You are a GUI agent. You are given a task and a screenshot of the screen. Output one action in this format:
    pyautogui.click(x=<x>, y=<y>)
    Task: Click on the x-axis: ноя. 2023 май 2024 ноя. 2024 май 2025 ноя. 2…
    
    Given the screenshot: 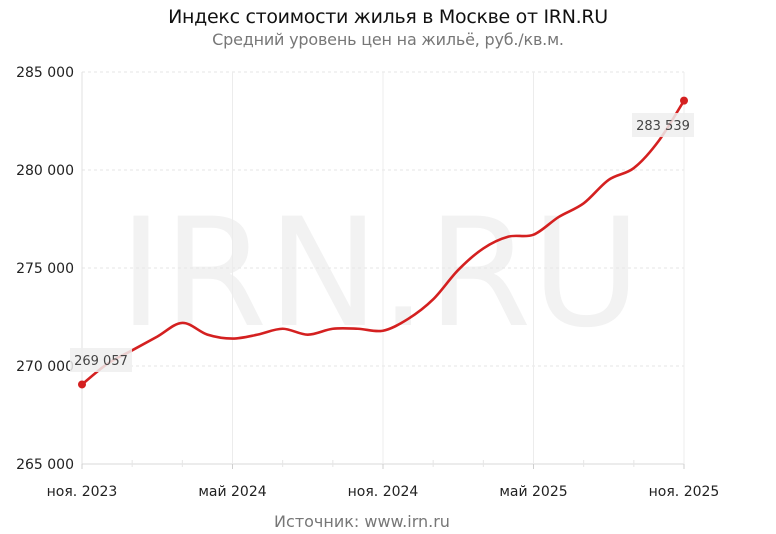 What is the action you would take?
    pyautogui.click(x=383, y=492)
    